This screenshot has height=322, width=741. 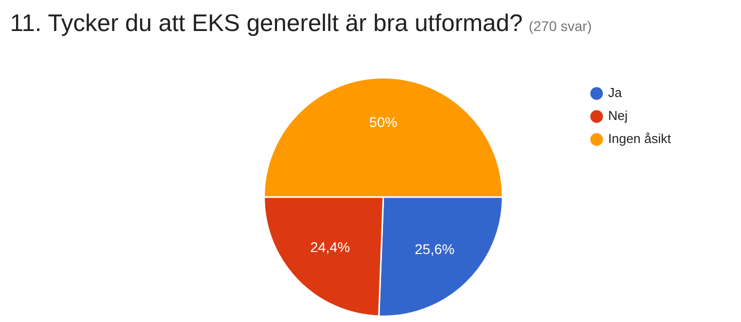 What do you see at coordinates (330, 247) in the screenshot?
I see `data-label: 24,4%` at bounding box center [330, 247].